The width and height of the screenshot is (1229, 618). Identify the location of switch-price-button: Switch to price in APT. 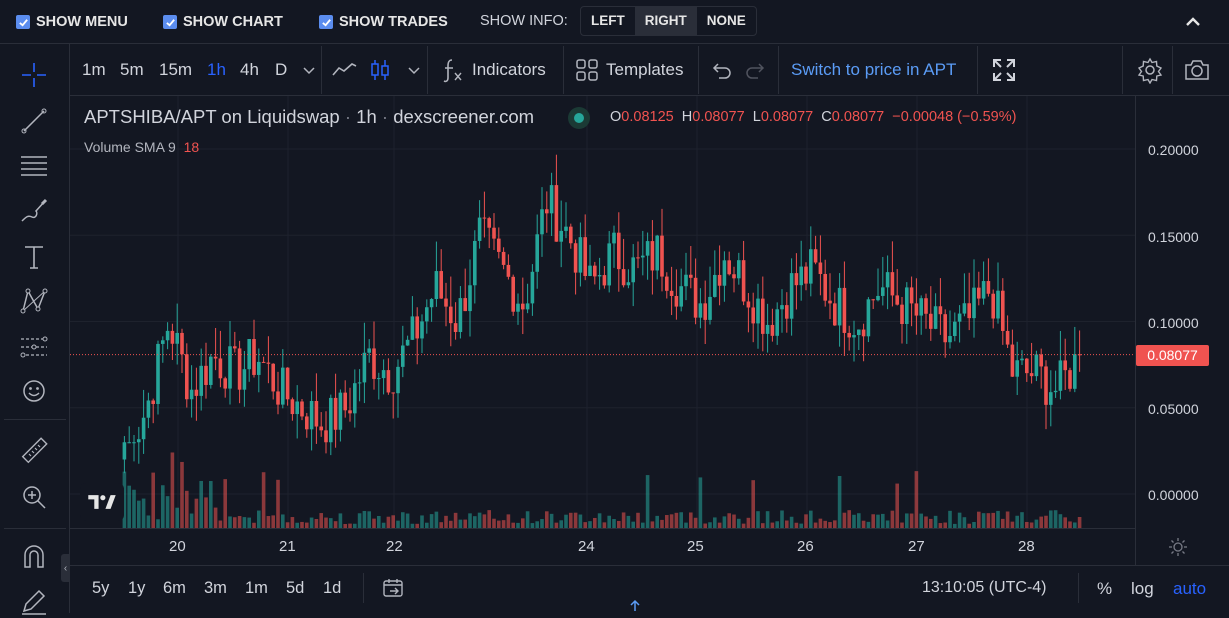
(874, 69).